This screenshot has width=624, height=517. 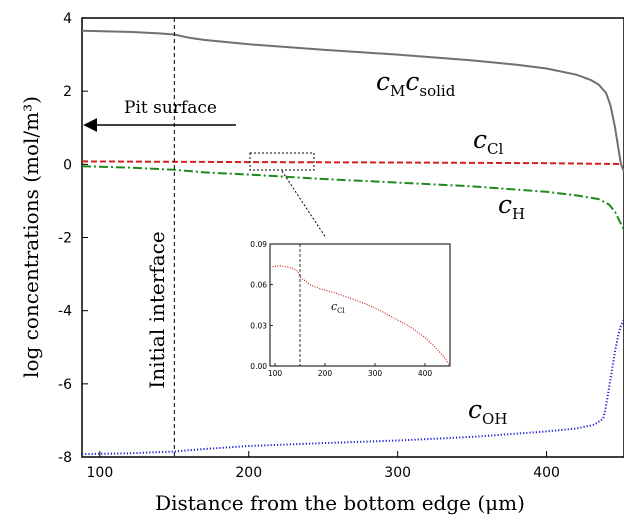 What do you see at coordinates (258, 325) in the screenshot?
I see `inset-y-tick-label: 0.03` at bounding box center [258, 325].